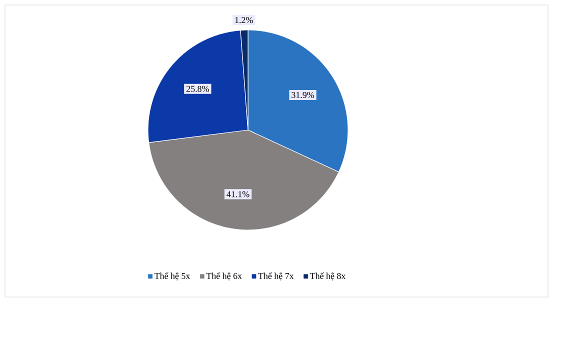 The width and height of the screenshot is (561, 337). What do you see at coordinates (224, 276) in the screenshot?
I see `legend-label: Thế hệ 6x` at bounding box center [224, 276].